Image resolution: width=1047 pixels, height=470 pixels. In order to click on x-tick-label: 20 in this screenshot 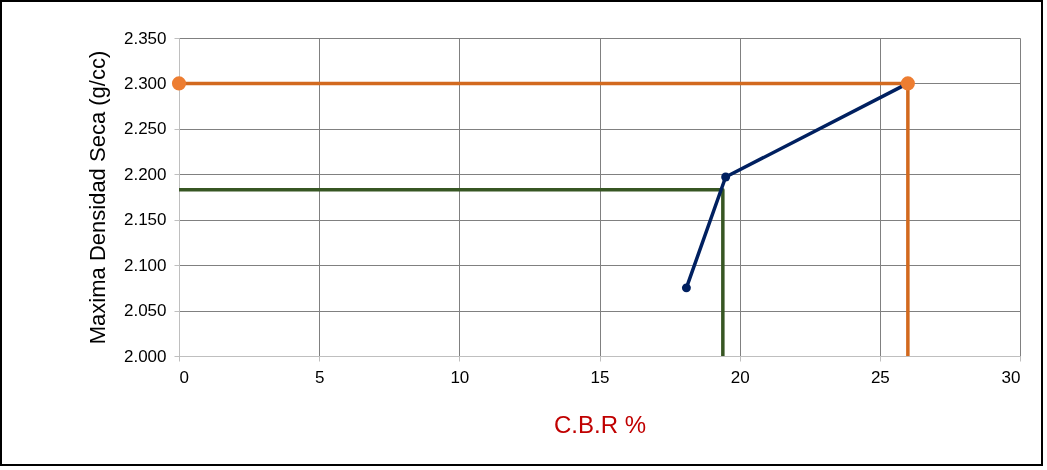, I will do `click(740, 377)`.